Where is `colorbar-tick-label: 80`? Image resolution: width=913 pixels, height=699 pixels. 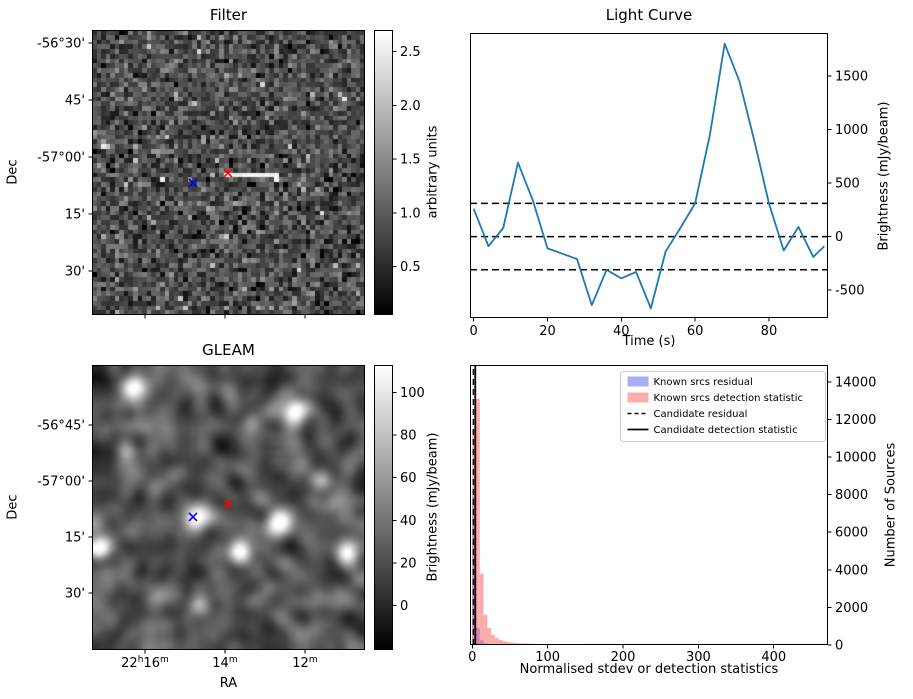
colorbar-tick-label: 80 is located at coordinates (408, 436).